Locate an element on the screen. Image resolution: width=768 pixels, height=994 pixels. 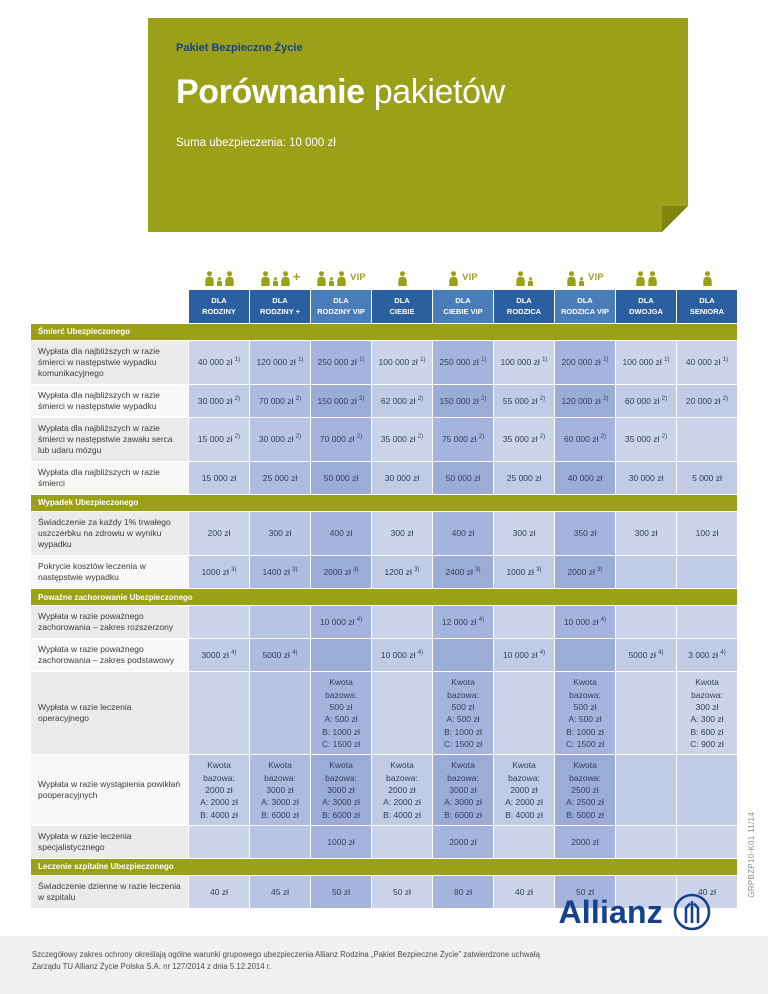
value-cell: 1000 zł 3) is located at coordinates (524, 572).